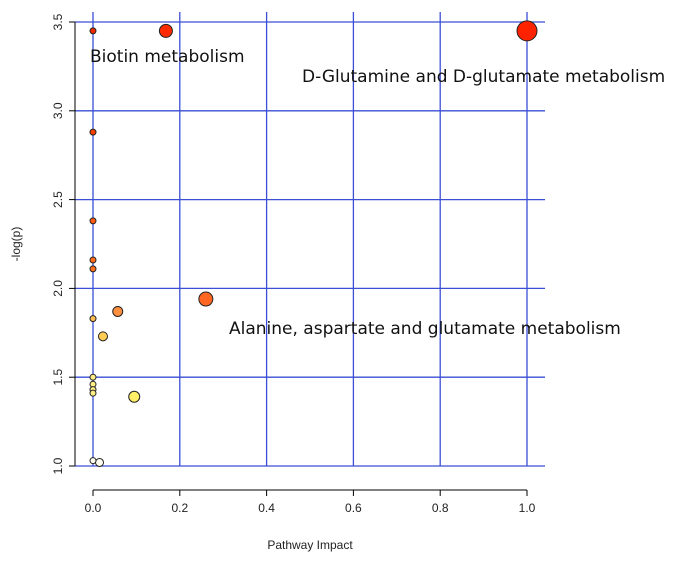 This screenshot has width=700, height=572. I want to click on y-tick-label: 3.0, so click(58, 110).